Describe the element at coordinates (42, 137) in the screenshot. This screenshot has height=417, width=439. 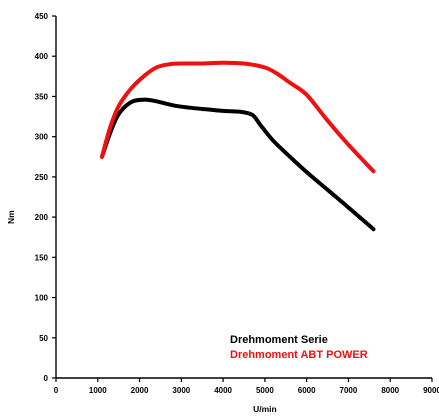
I see `y-tick-label: 300` at that location.